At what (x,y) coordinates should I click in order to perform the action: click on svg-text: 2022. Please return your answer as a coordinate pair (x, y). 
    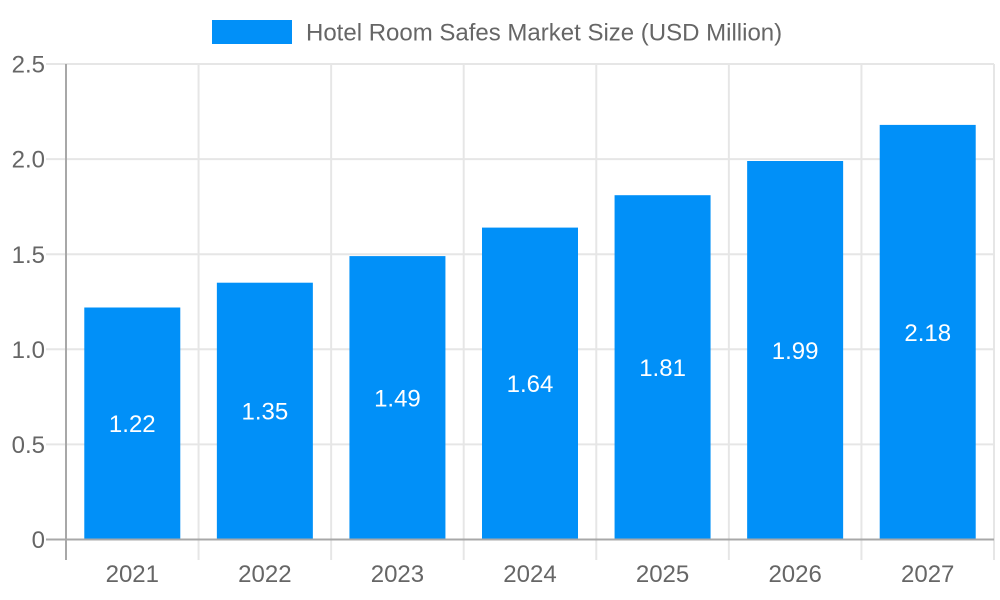
    Looking at the image, I should click on (264, 574).